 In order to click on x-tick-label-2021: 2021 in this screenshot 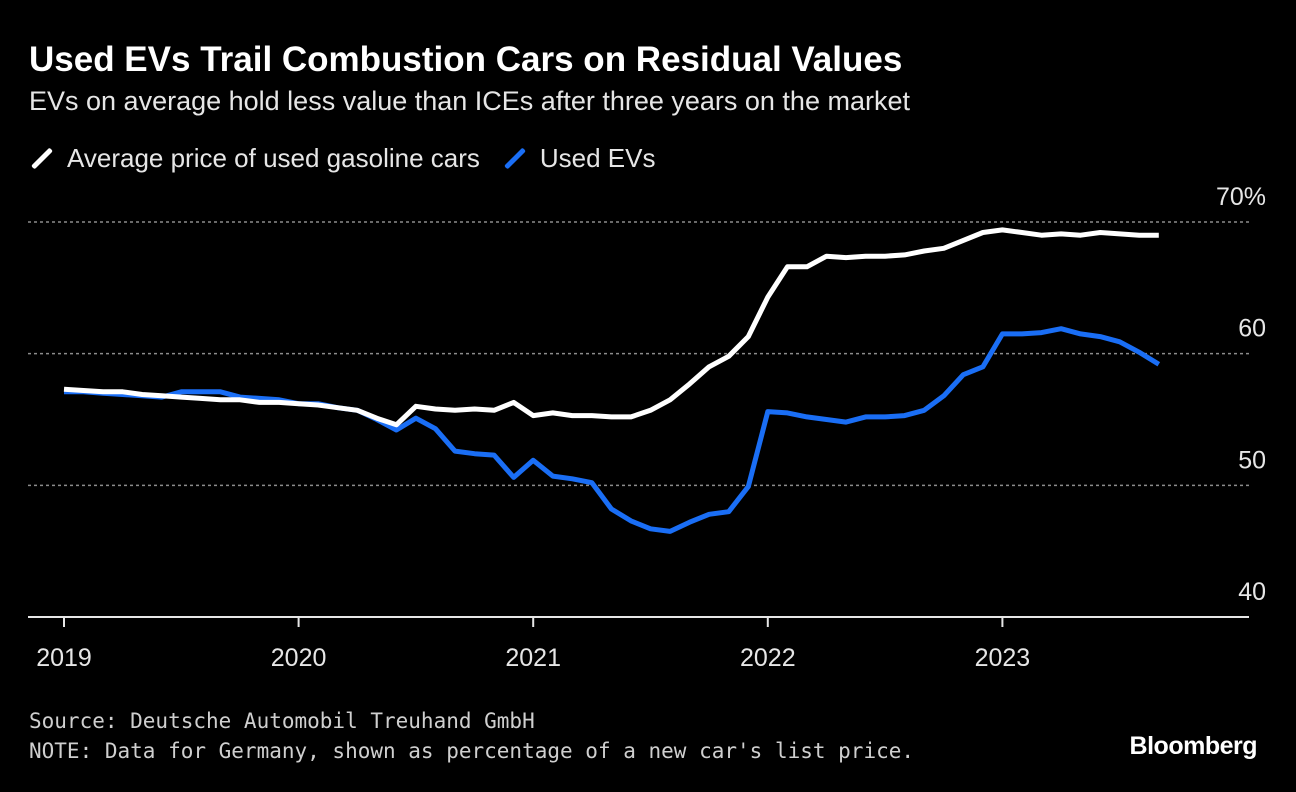, I will do `click(533, 658)`.